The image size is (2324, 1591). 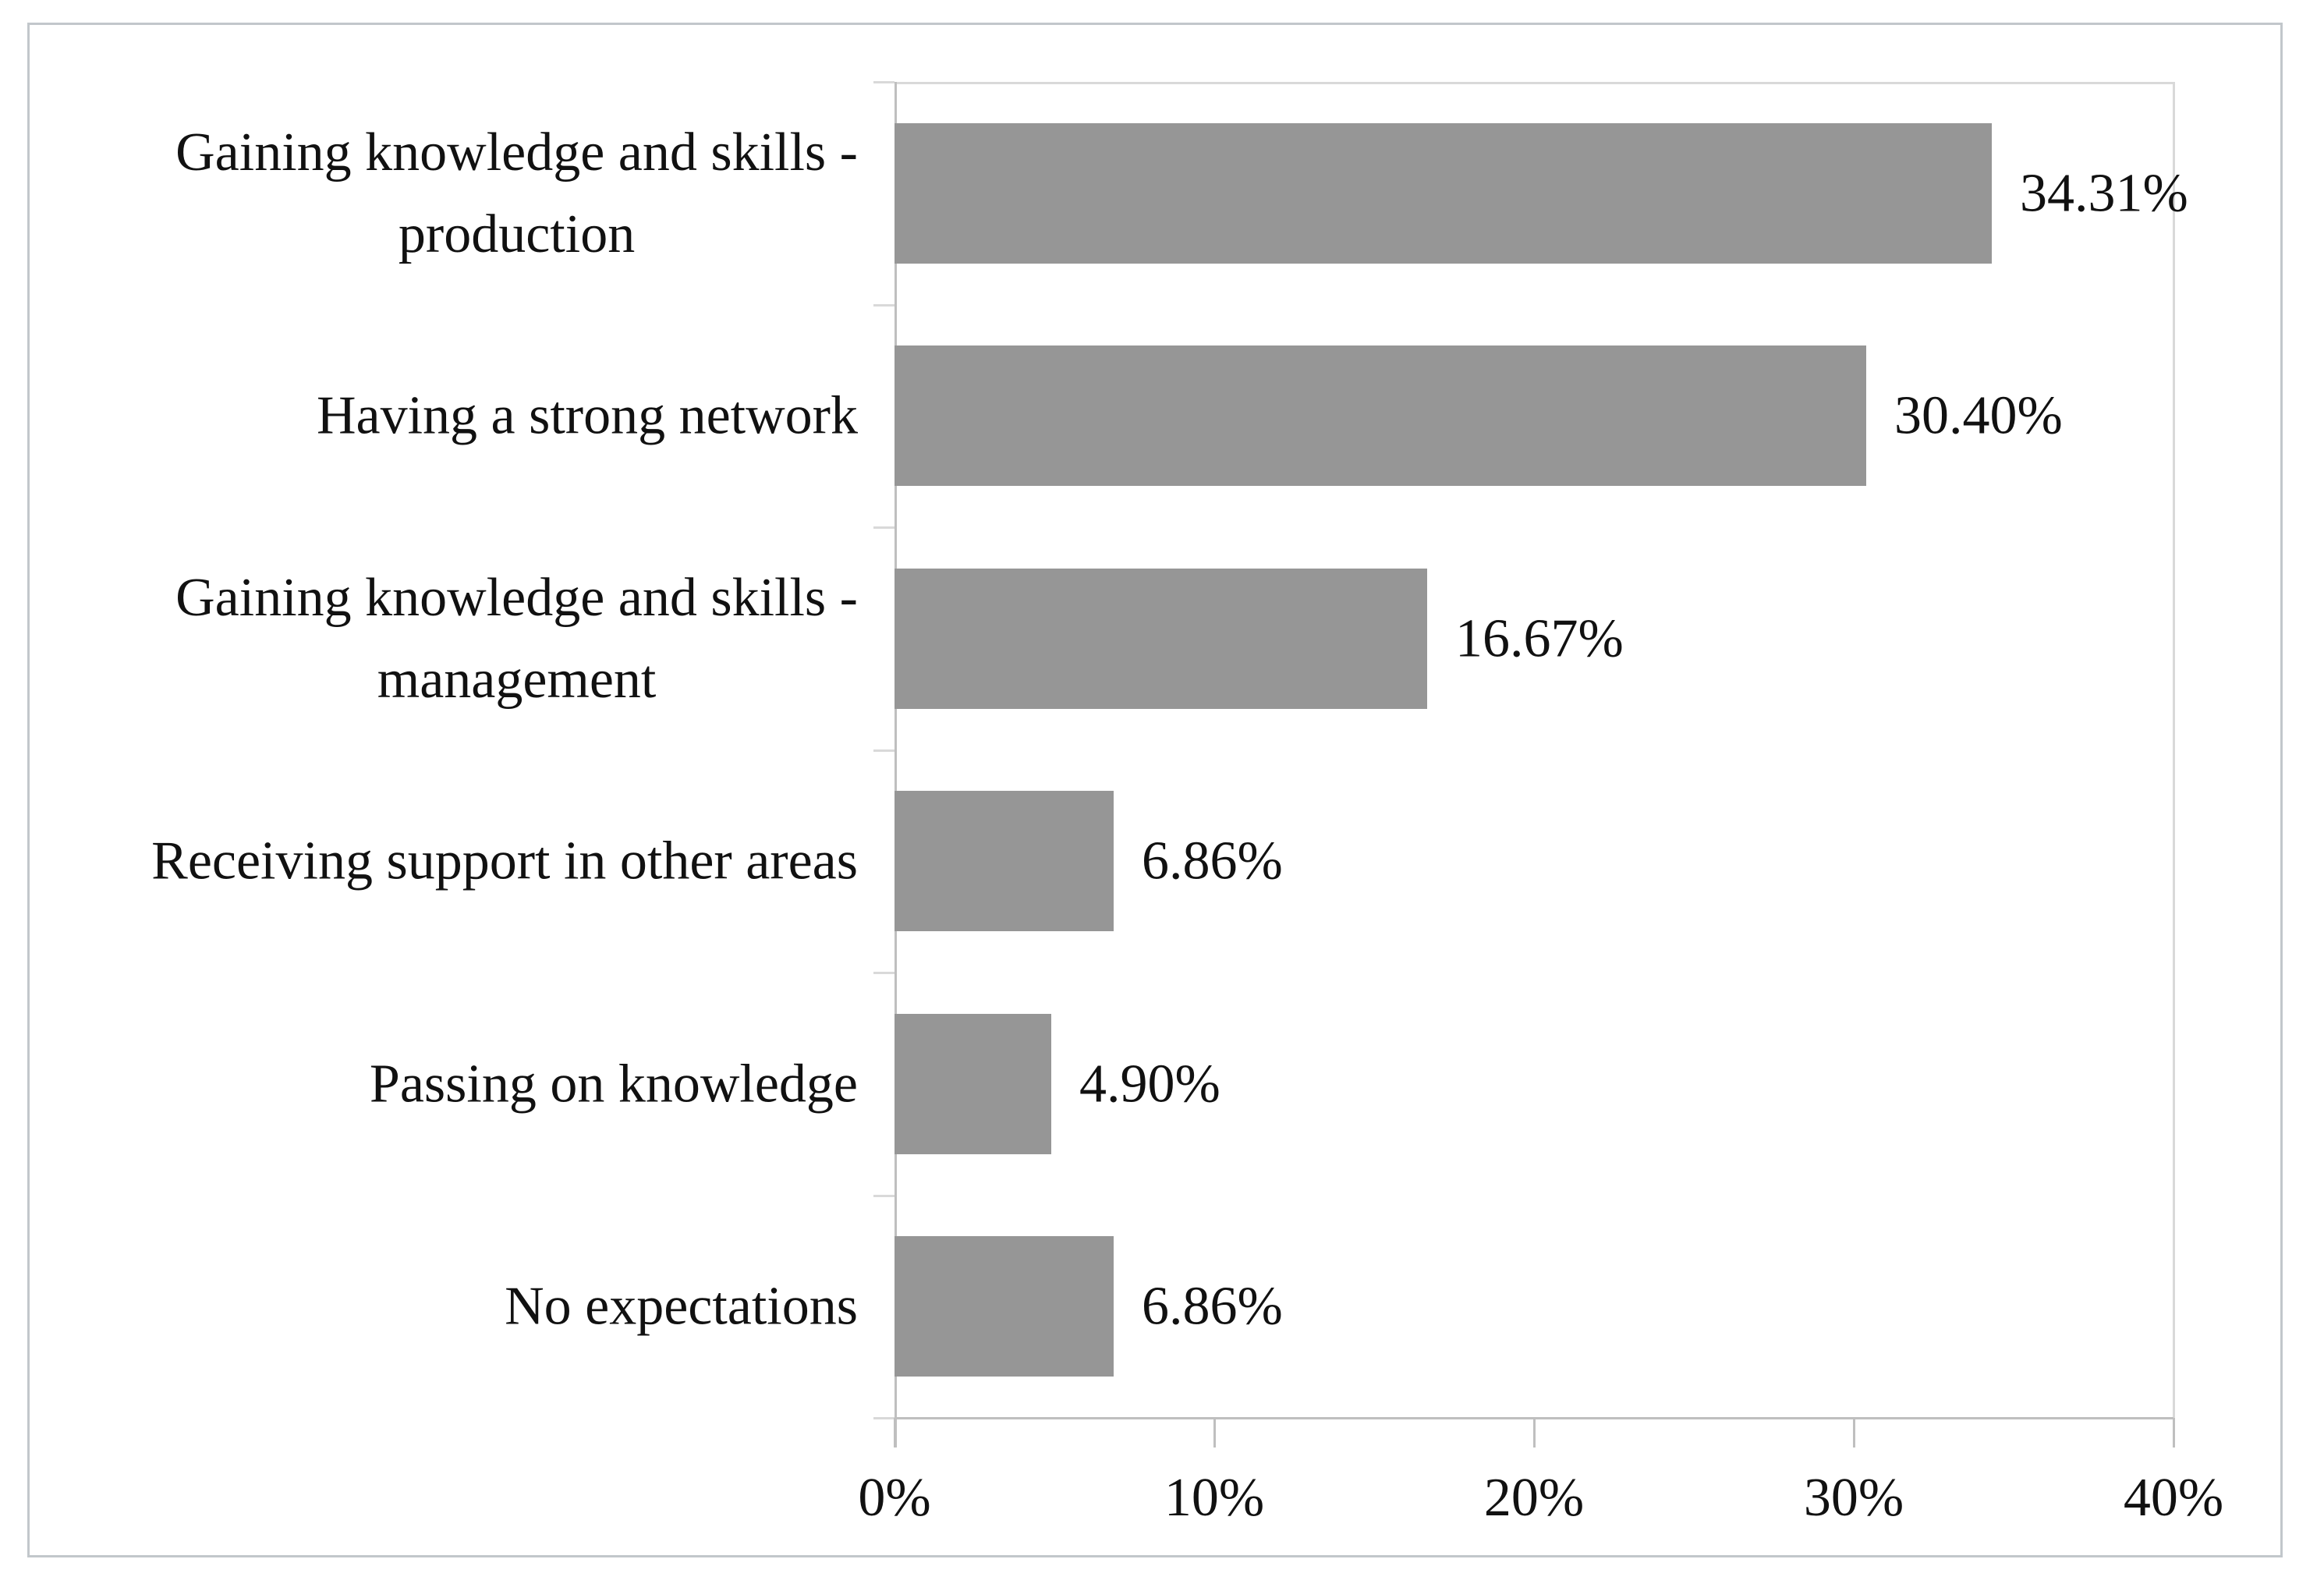 What do you see at coordinates (896, 764) in the screenshot?
I see `y-axis-line` at bounding box center [896, 764].